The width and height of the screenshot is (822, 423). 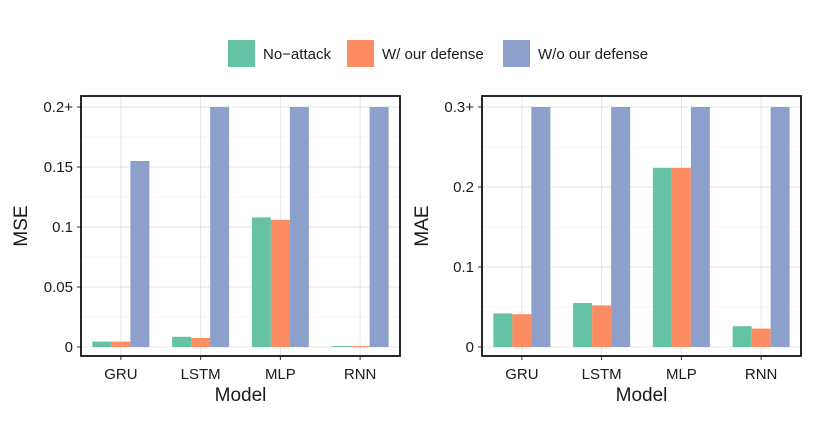 I want to click on mse-bar-lstm-s1, so click(x=201, y=342).